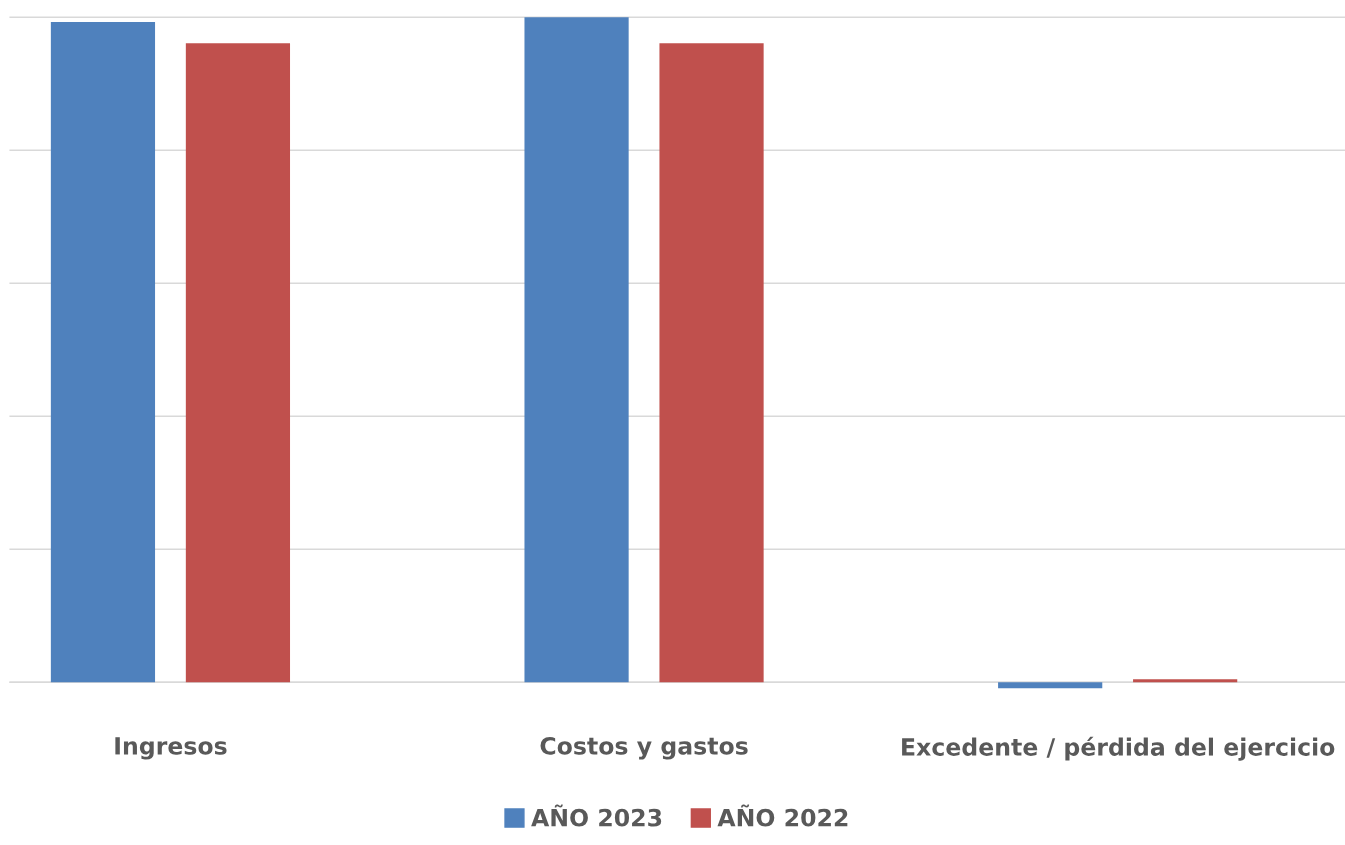 This screenshot has height=845, width=1345. I want to click on legend-label: AÑO 2022, so click(782, 815).